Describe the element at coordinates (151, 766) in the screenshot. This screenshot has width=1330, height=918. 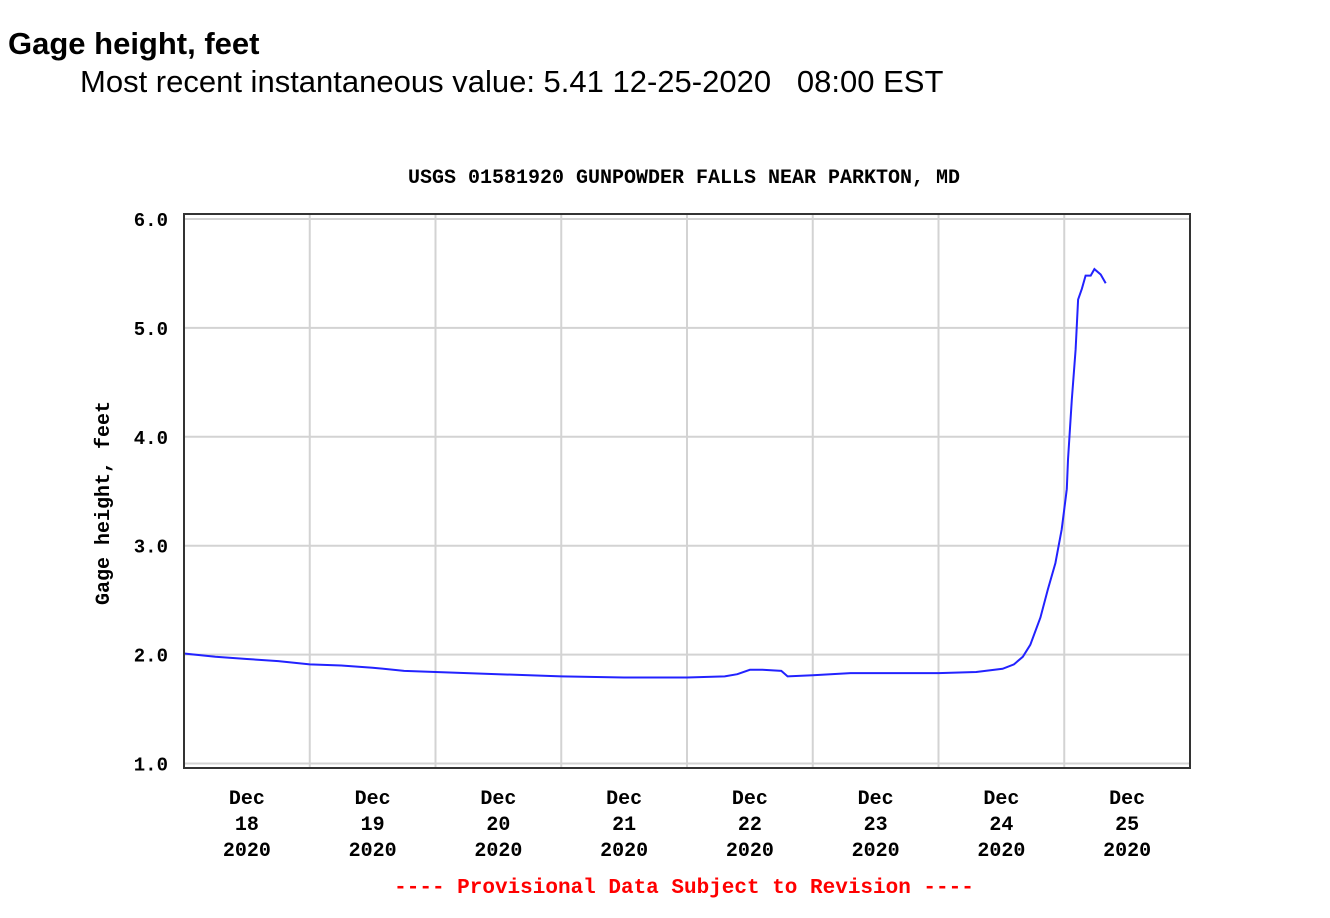
I see `y-tick-label: 1.0` at that location.